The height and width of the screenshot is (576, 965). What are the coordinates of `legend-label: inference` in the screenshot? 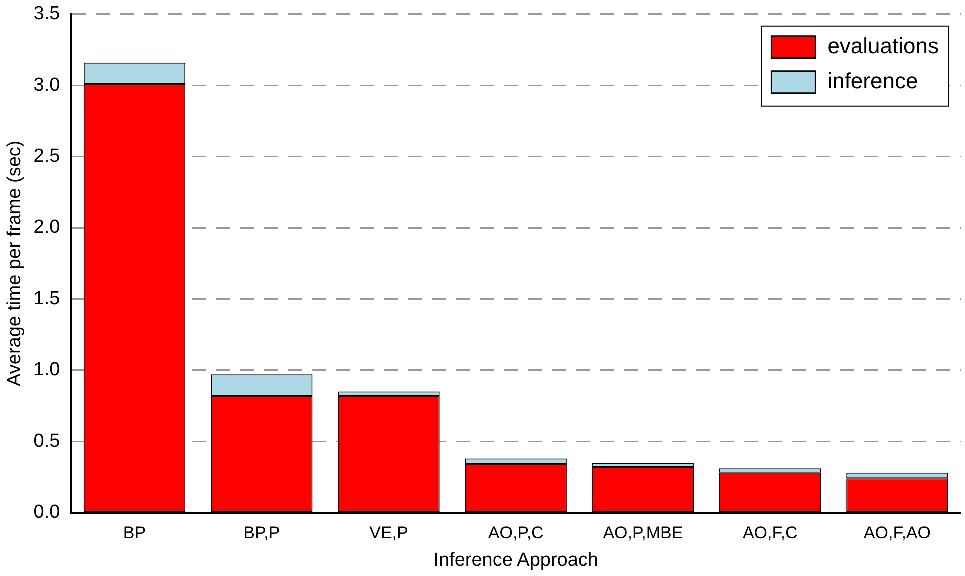 It's located at (873, 81).